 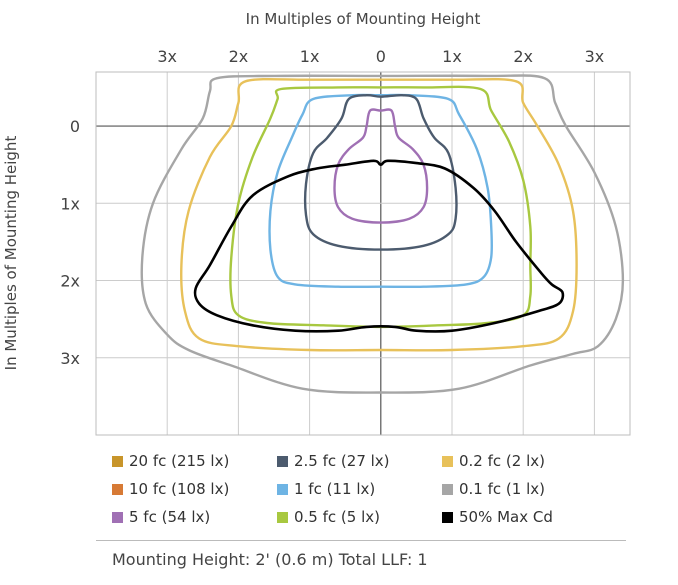 I want to click on legend-label: 10 fc (108 lx), so click(x=179, y=489).